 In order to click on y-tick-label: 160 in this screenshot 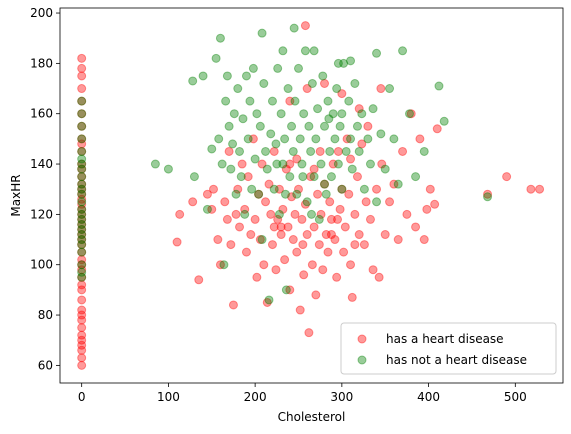, I will do `click(41, 114)`.